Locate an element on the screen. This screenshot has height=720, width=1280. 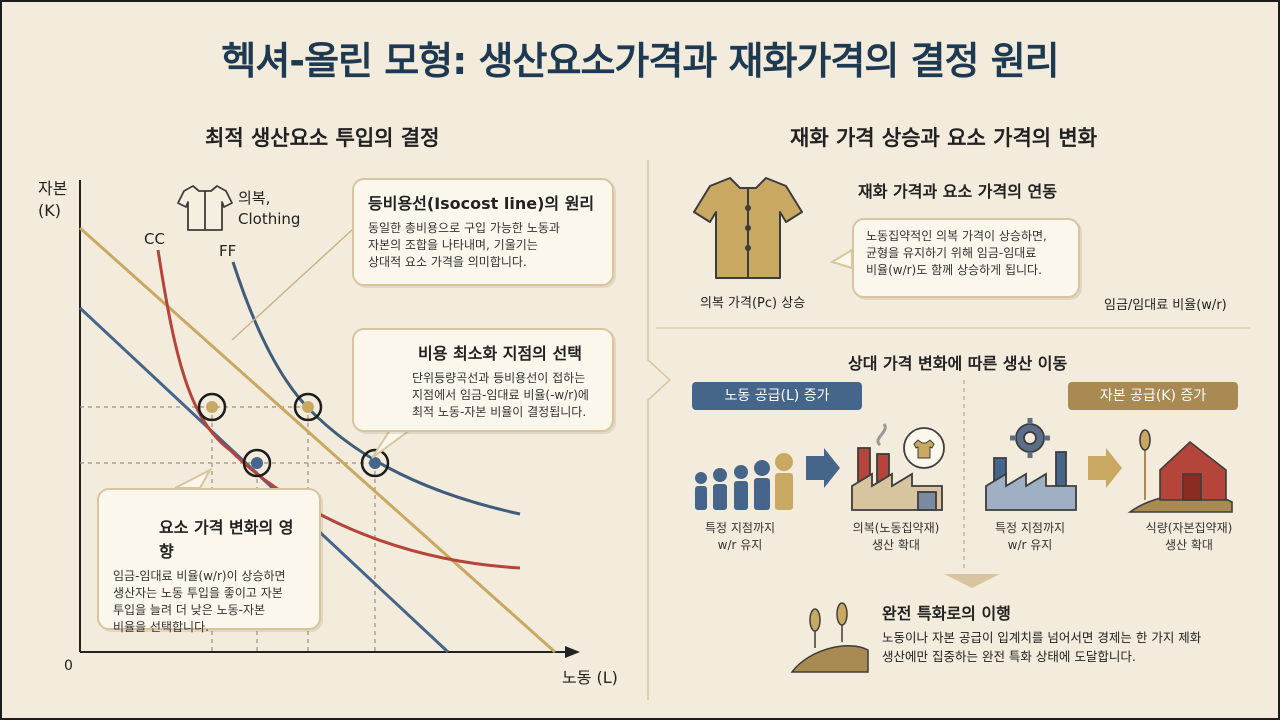
barn-farm-icon is located at coordinates (1180, 471).